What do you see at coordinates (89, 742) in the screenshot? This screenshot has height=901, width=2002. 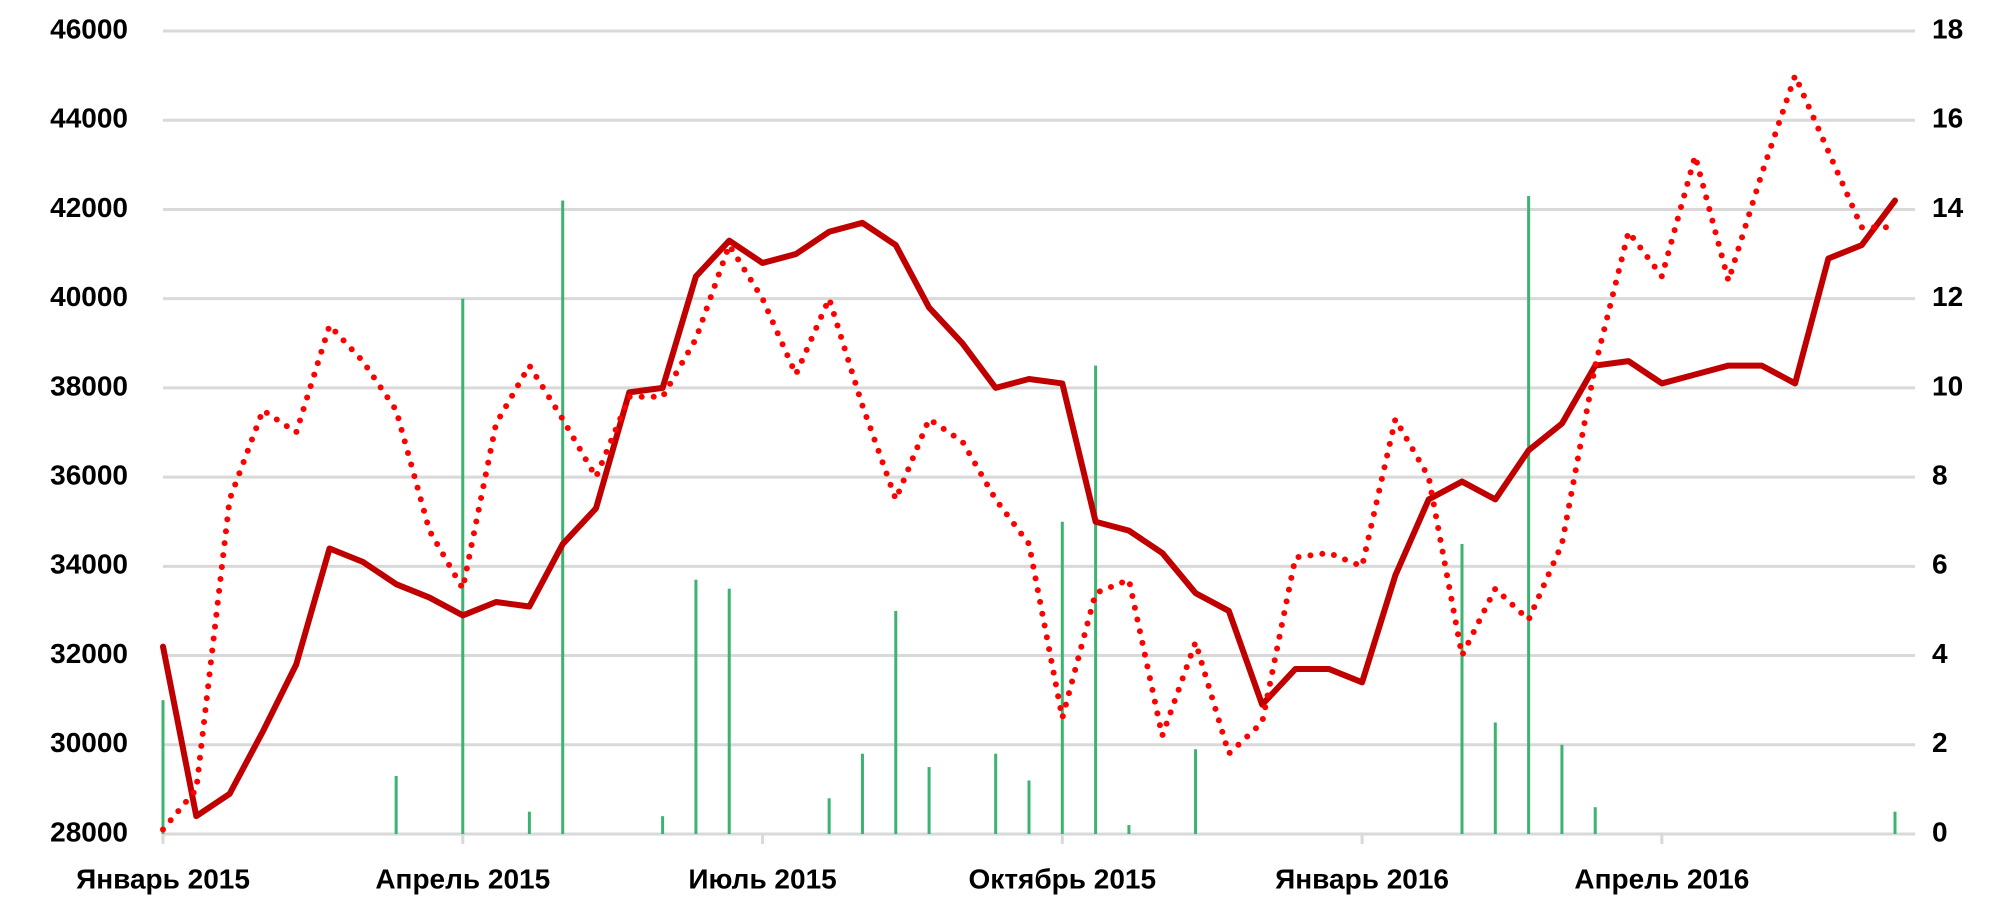 I see `y-tick-label: 30000` at bounding box center [89, 742].